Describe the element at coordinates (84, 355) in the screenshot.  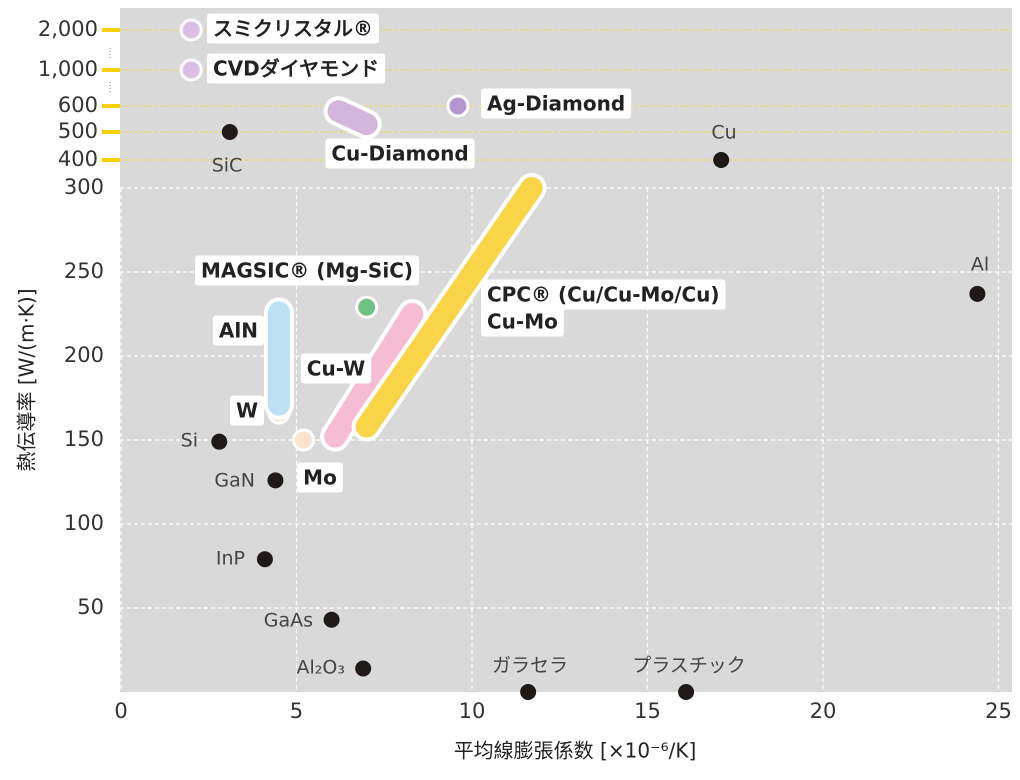
I see `y-tick-label: 200` at that location.